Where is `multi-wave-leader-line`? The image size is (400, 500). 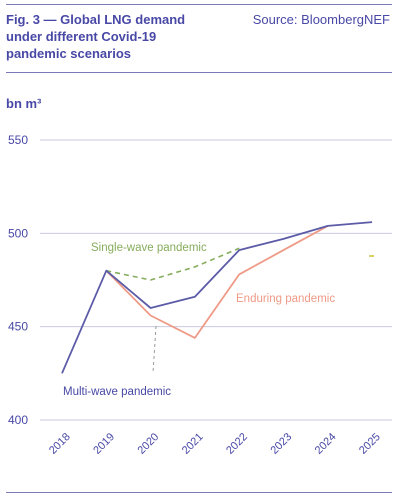 multi-wave-leader-line is located at coordinates (154, 349).